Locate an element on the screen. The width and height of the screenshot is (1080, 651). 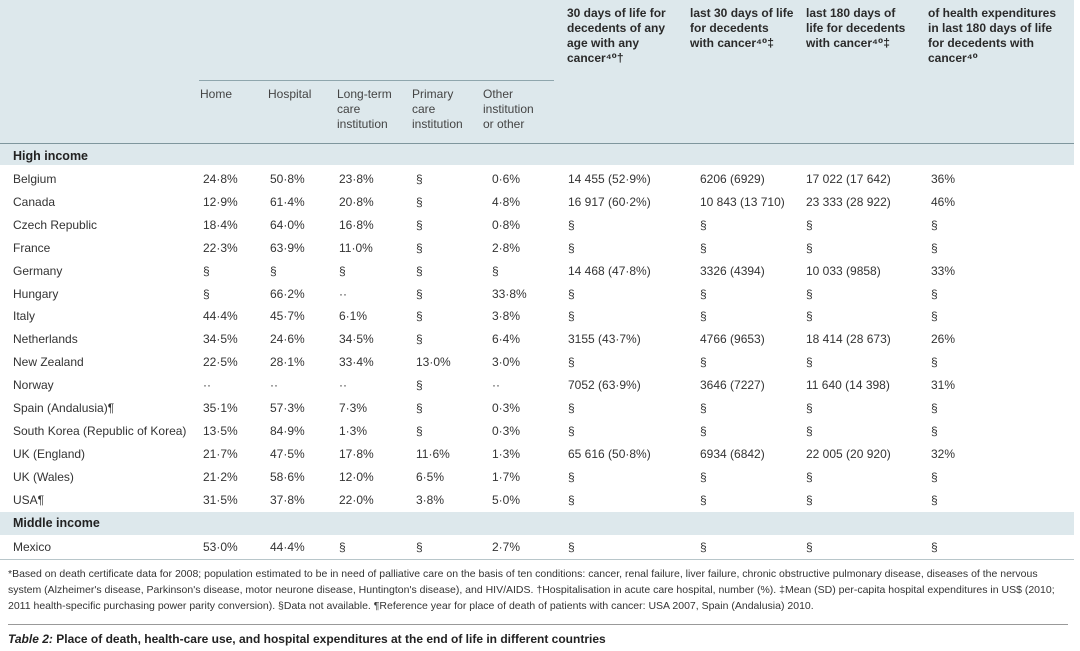
country-cell: New Zealand is located at coordinates (48, 362).